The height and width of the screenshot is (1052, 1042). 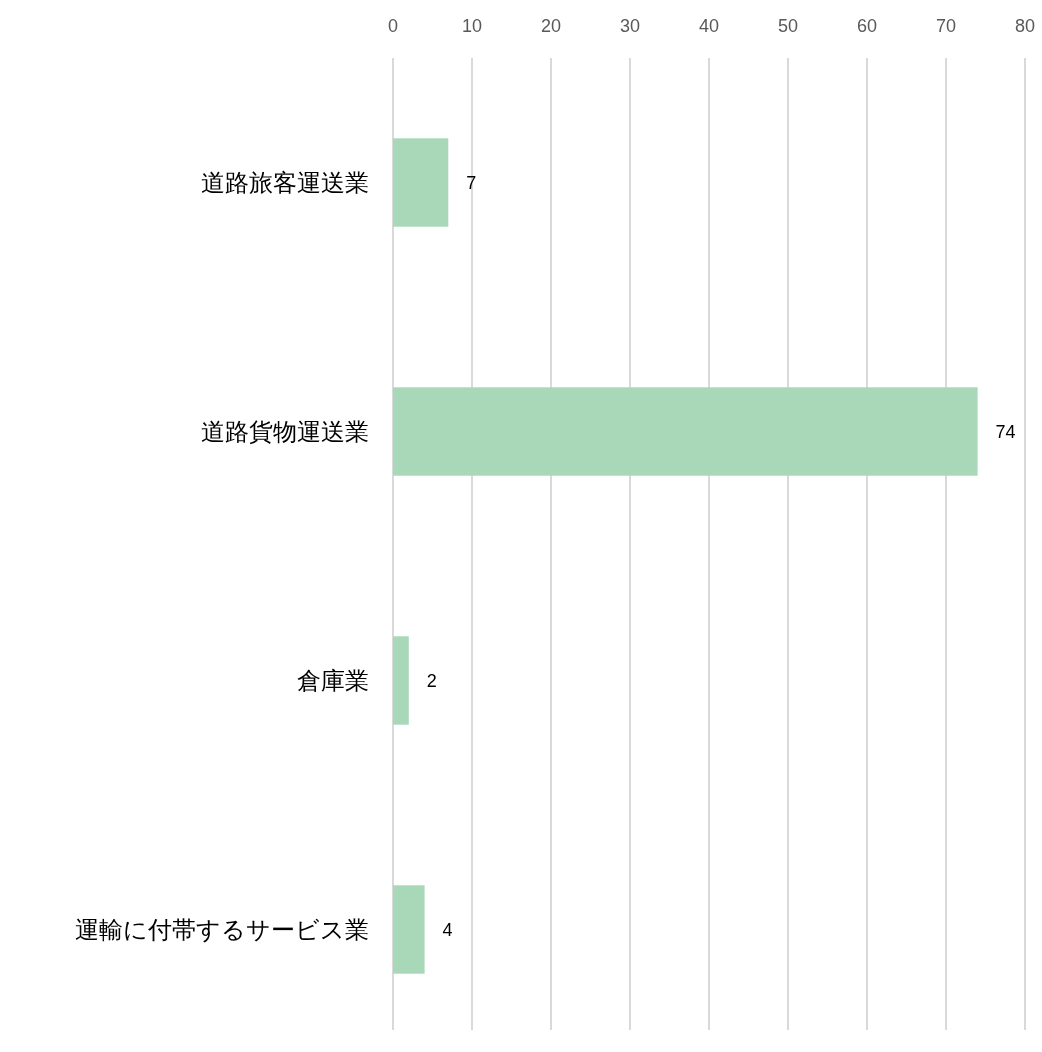 What do you see at coordinates (393, 26) in the screenshot?
I see `x-tick-label: 0` at bounding box center [393, 26].